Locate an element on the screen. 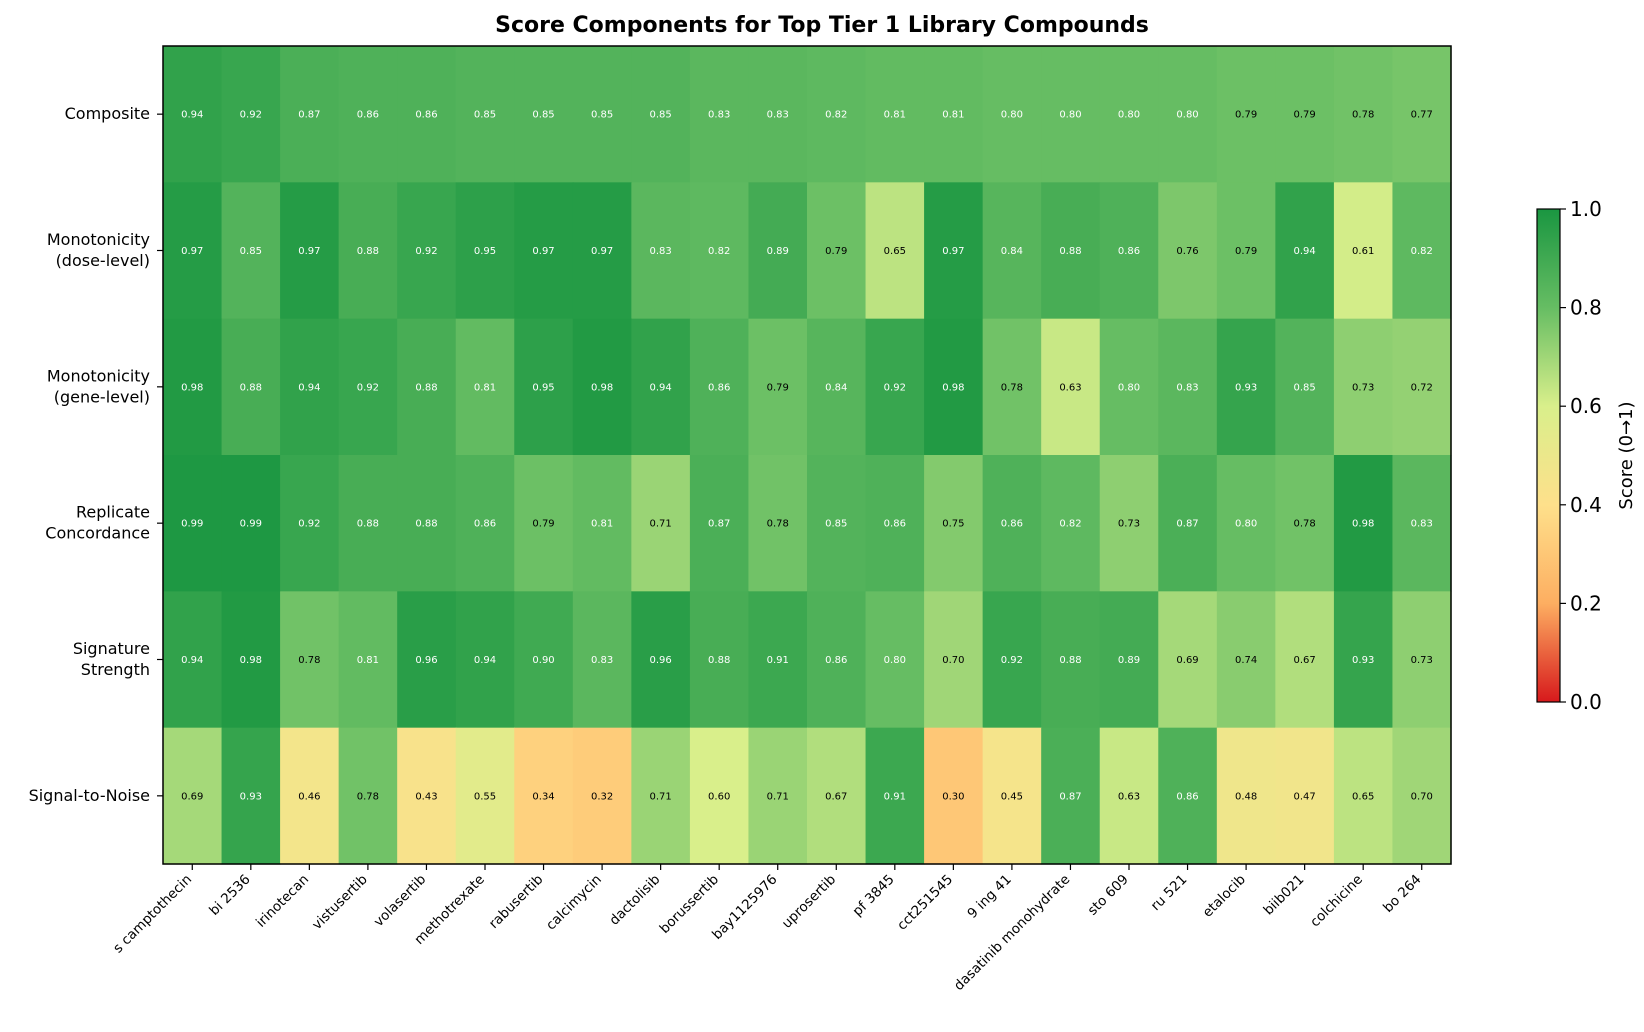  cell-value-label: 0.97 is located at coordinates (309, 251).